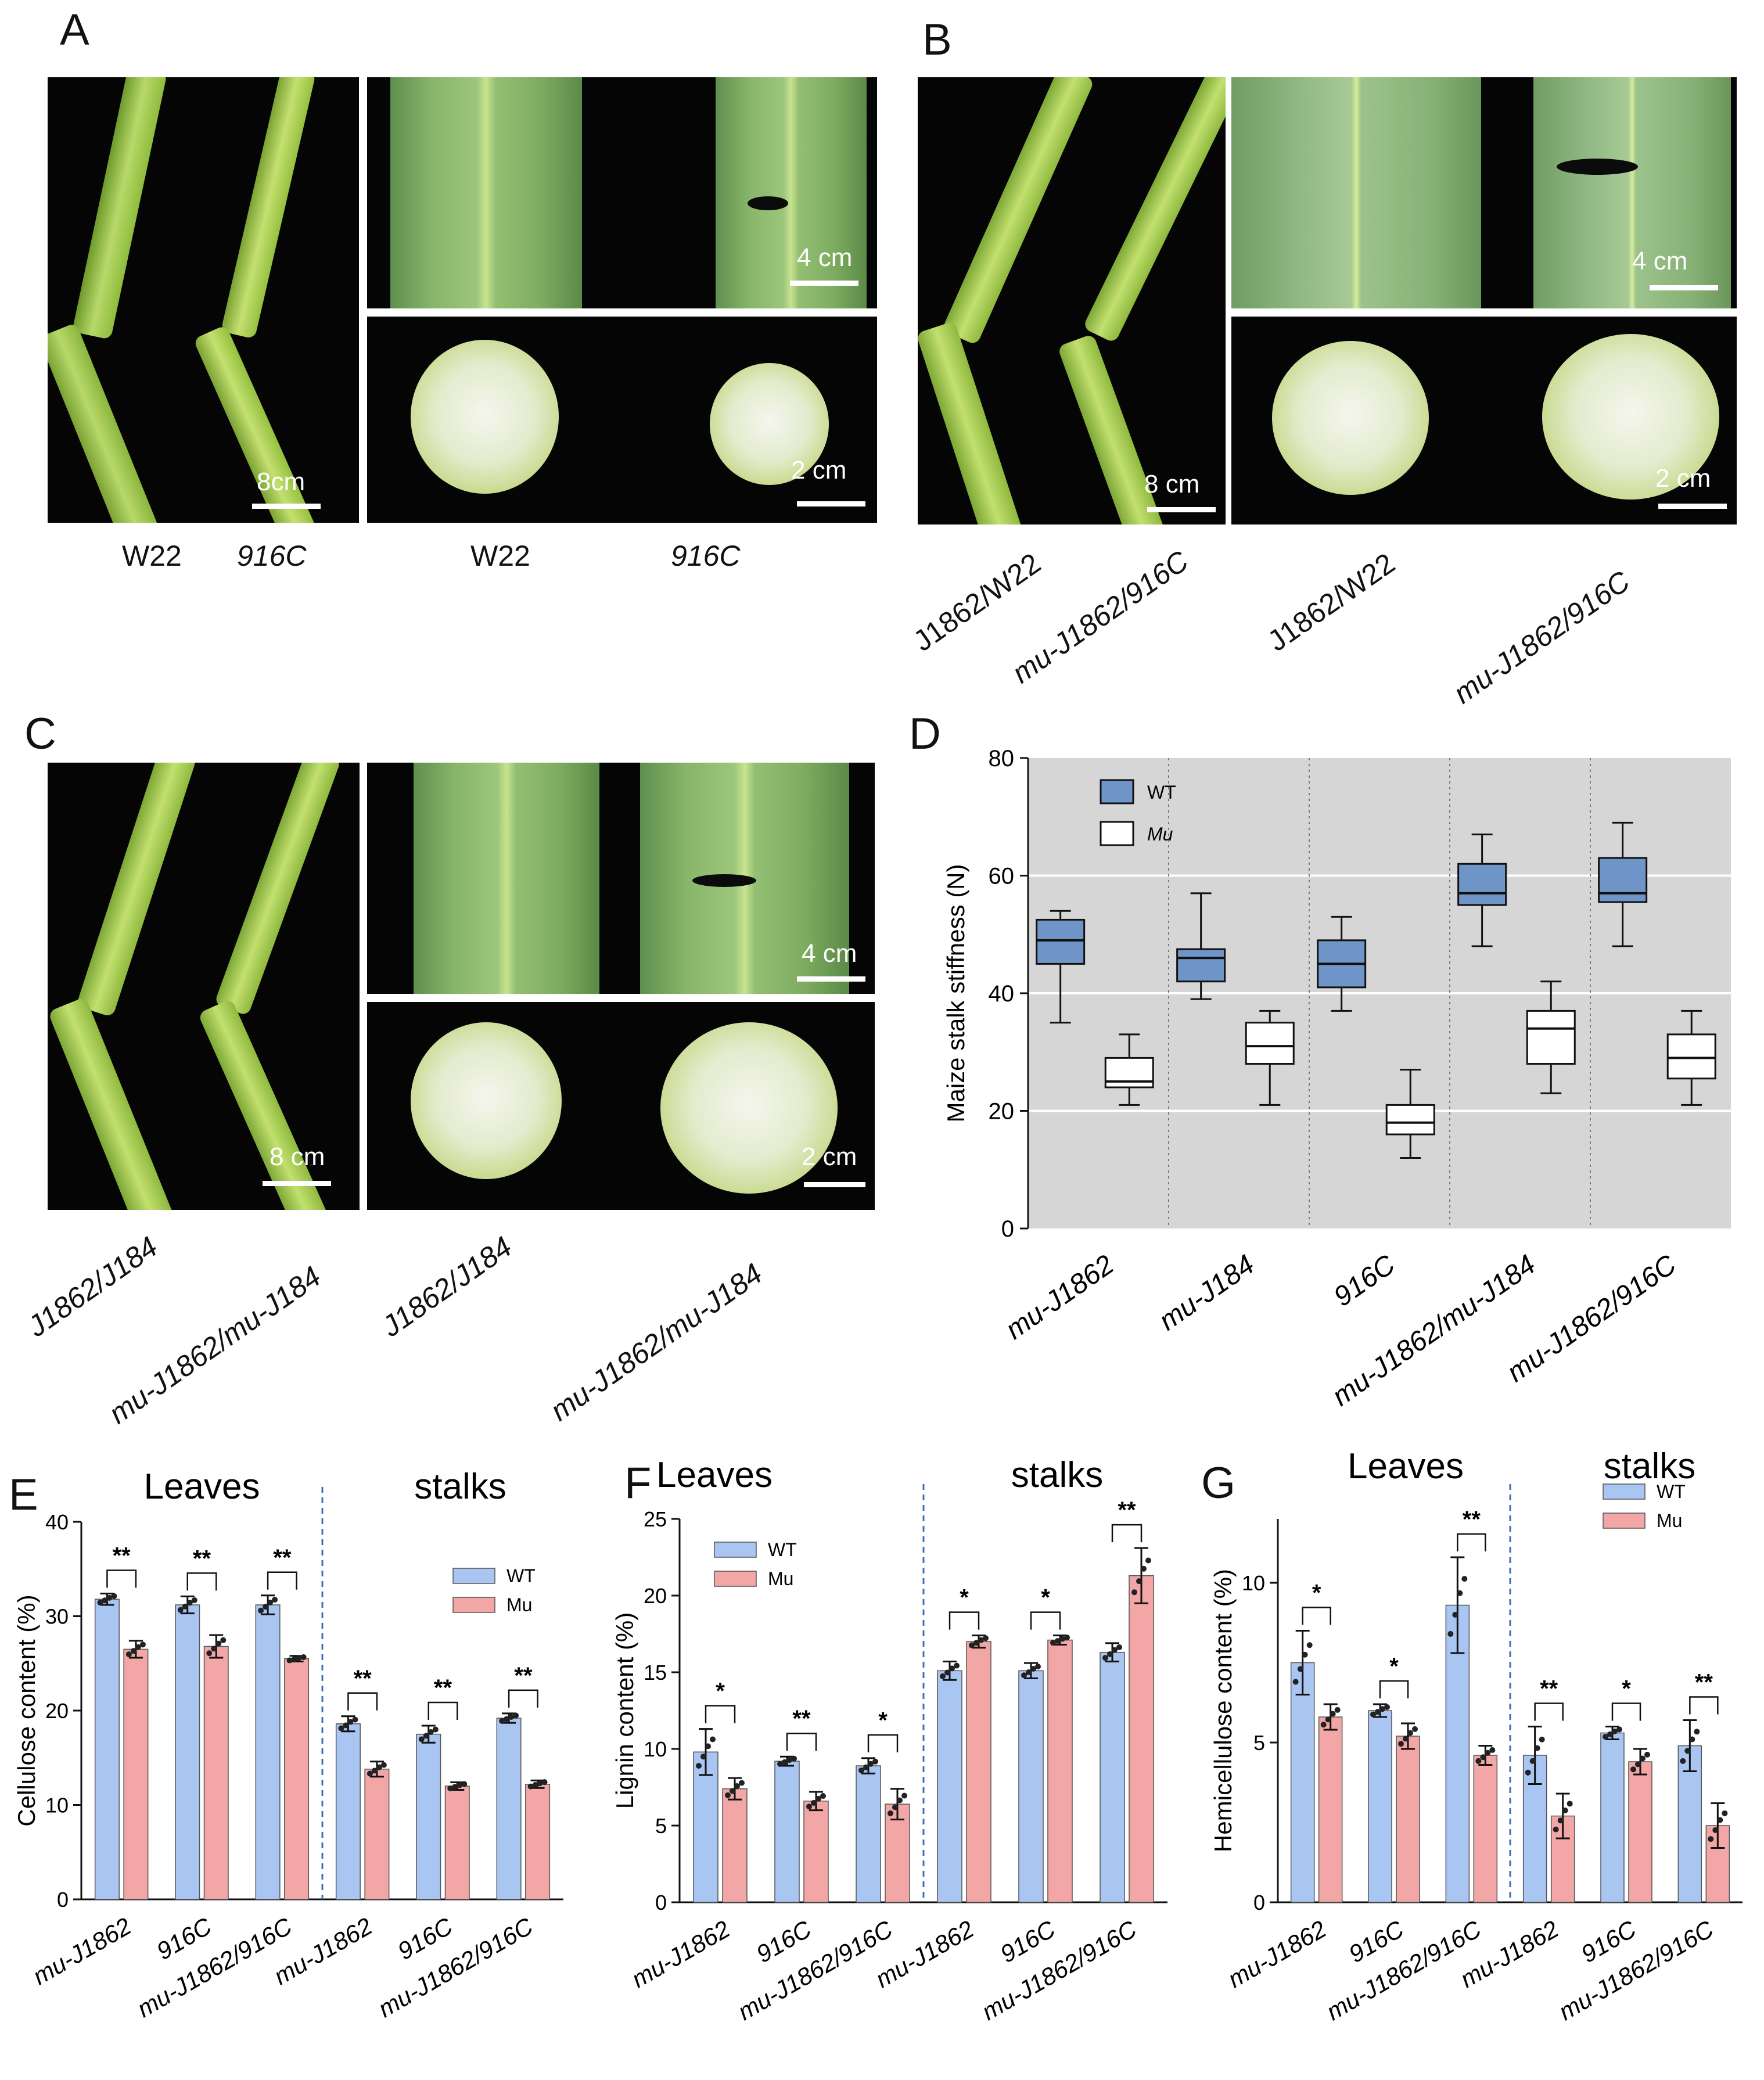 The height and width of the screenshot is (2080, 1764). What do you see at coordinates (281, 482) in the screenshot?
I see `panel-a-stalk-scale: 8cm` at bounding box center [281, 482].